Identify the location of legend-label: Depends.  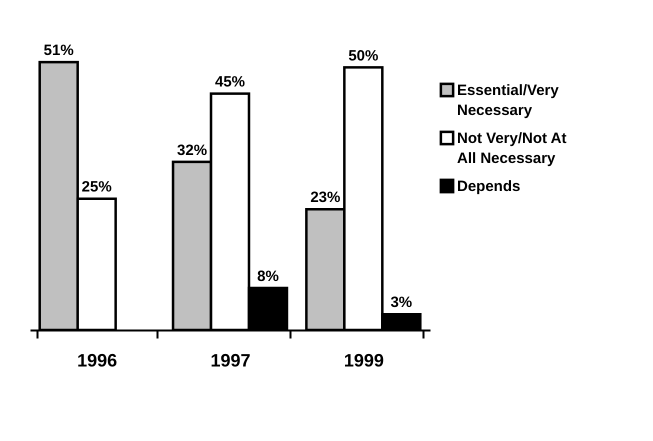
(488, 186).